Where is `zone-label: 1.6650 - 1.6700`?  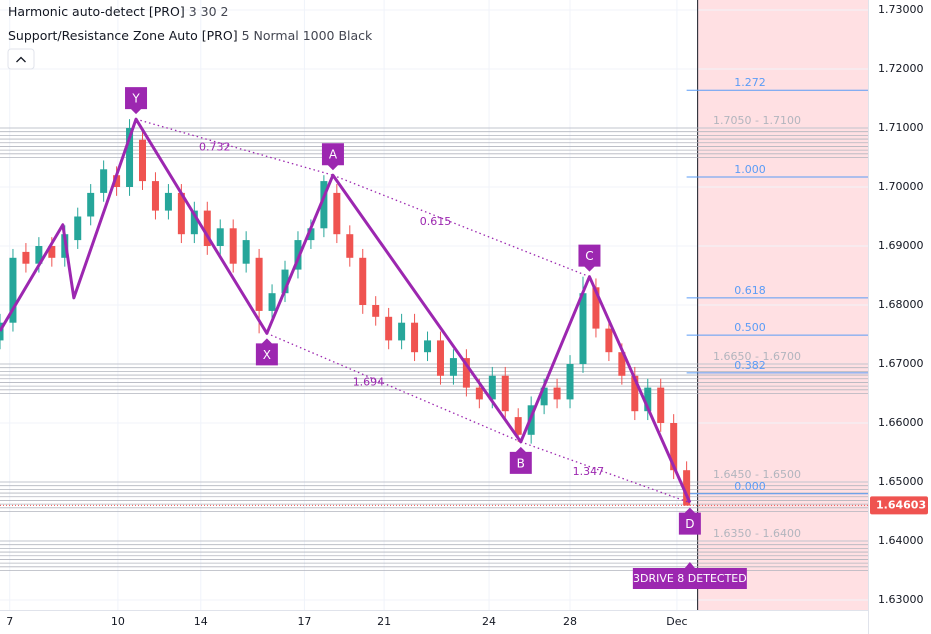
zone-label: 1.6650 - 1.6700 is located at coordinates (757, 356).